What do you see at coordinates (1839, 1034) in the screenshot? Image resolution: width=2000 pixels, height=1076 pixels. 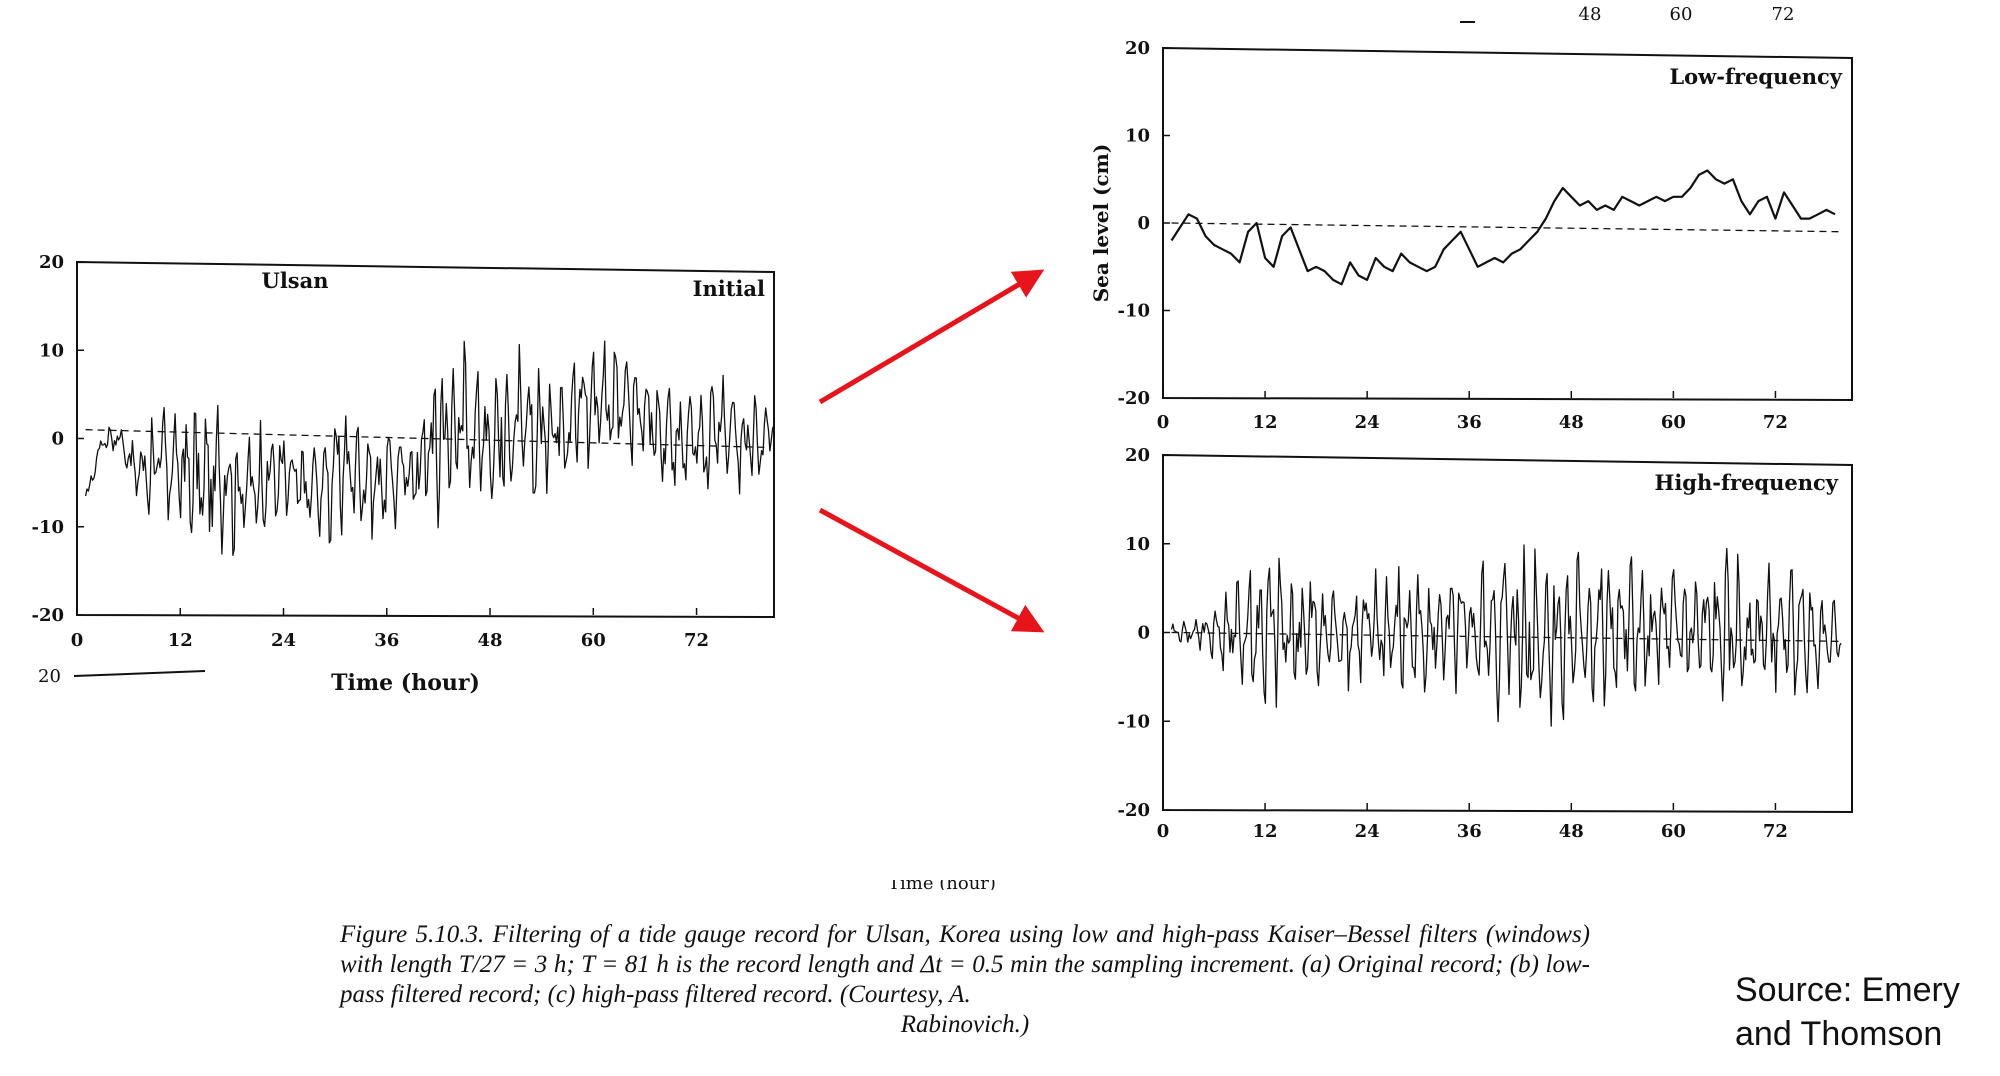 I see `source-line-2: and Thomson` at bounding box center [1839, 1034].